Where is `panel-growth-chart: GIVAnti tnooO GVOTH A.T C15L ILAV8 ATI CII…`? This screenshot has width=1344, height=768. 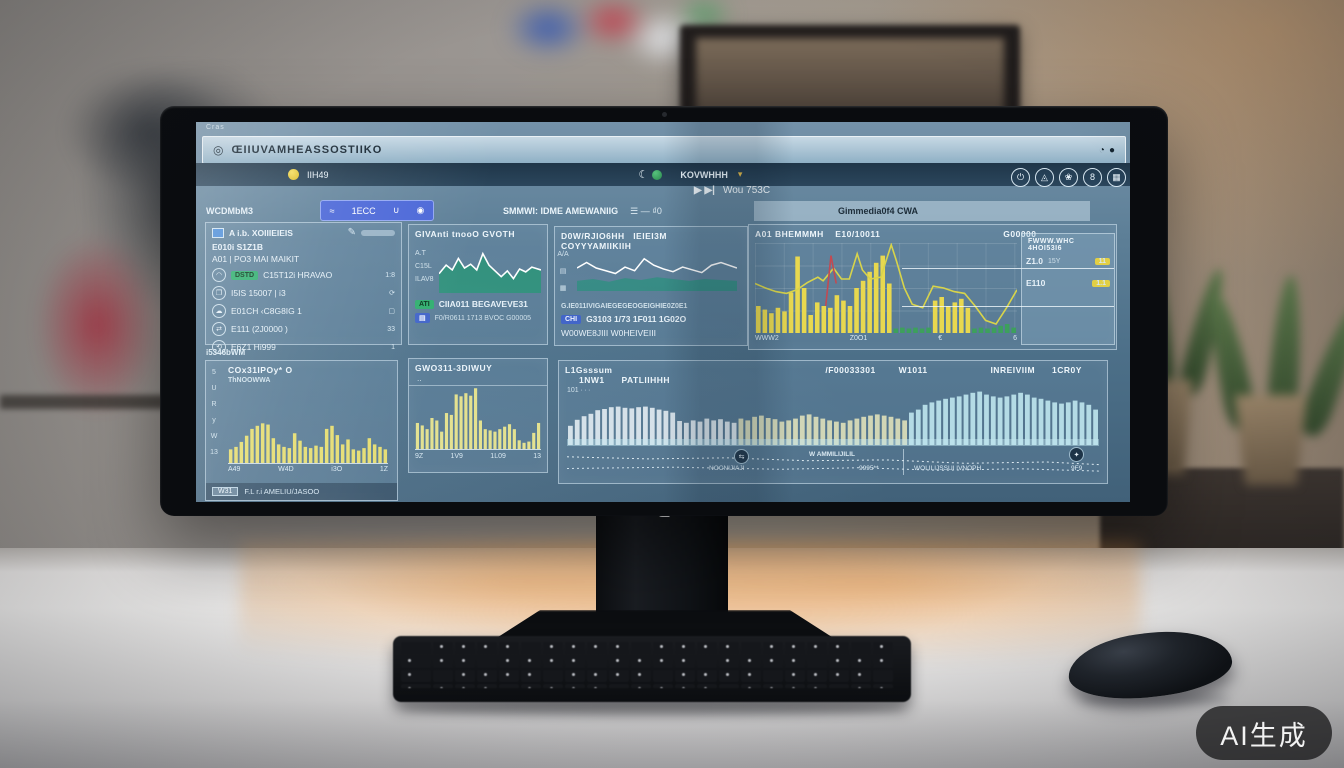 panel-growth-chart: GIVAnti tnooO GVOTH A.T C15L ILAV8 ATI CII… is located at coordinates (478, 284).